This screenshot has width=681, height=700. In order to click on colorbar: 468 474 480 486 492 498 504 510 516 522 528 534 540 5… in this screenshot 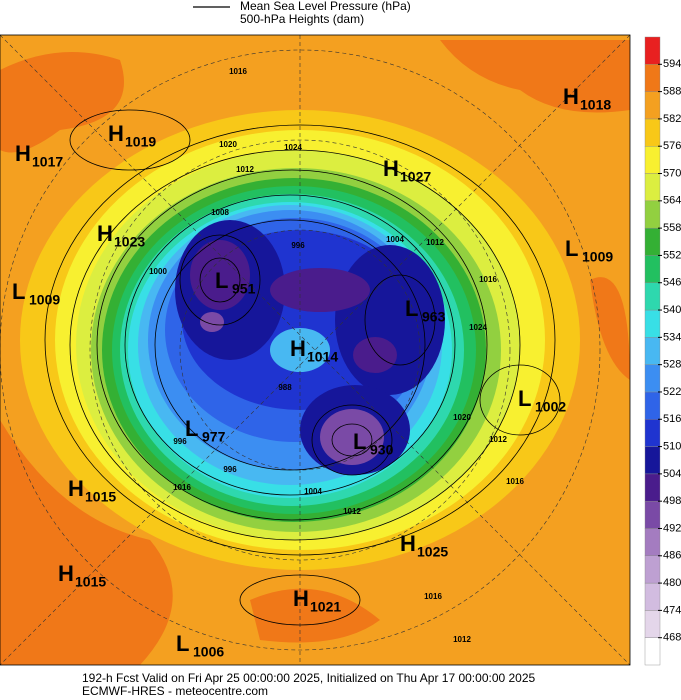, I will do `click(662, 351)`.